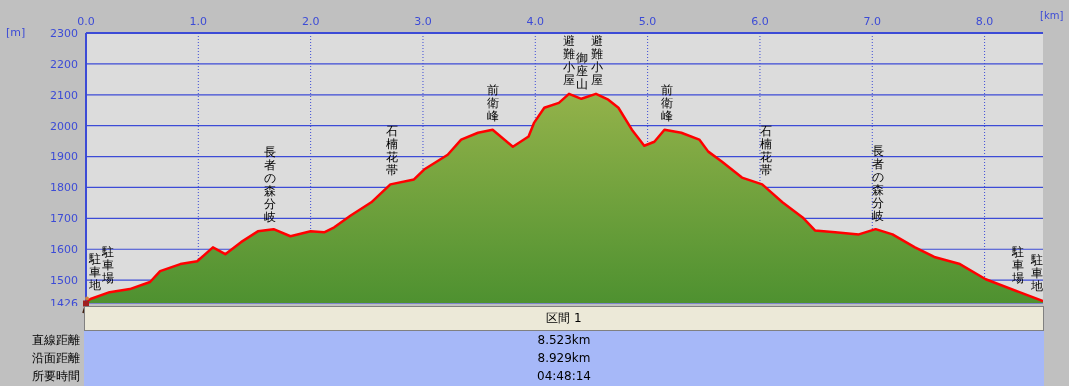 Image resolution: width=1069 pixels, height=386 pixels. Describe the element at coordinates (984, 21) in the screenshot. I see `x-tick-label: 8.0` at that location.